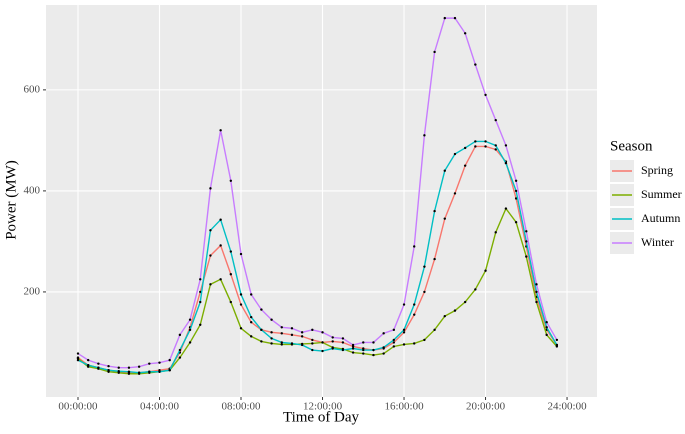 The height and width of the screenshot is (434, 685). I want to click on y-axis-title: Power (MW), so click(11, 200).